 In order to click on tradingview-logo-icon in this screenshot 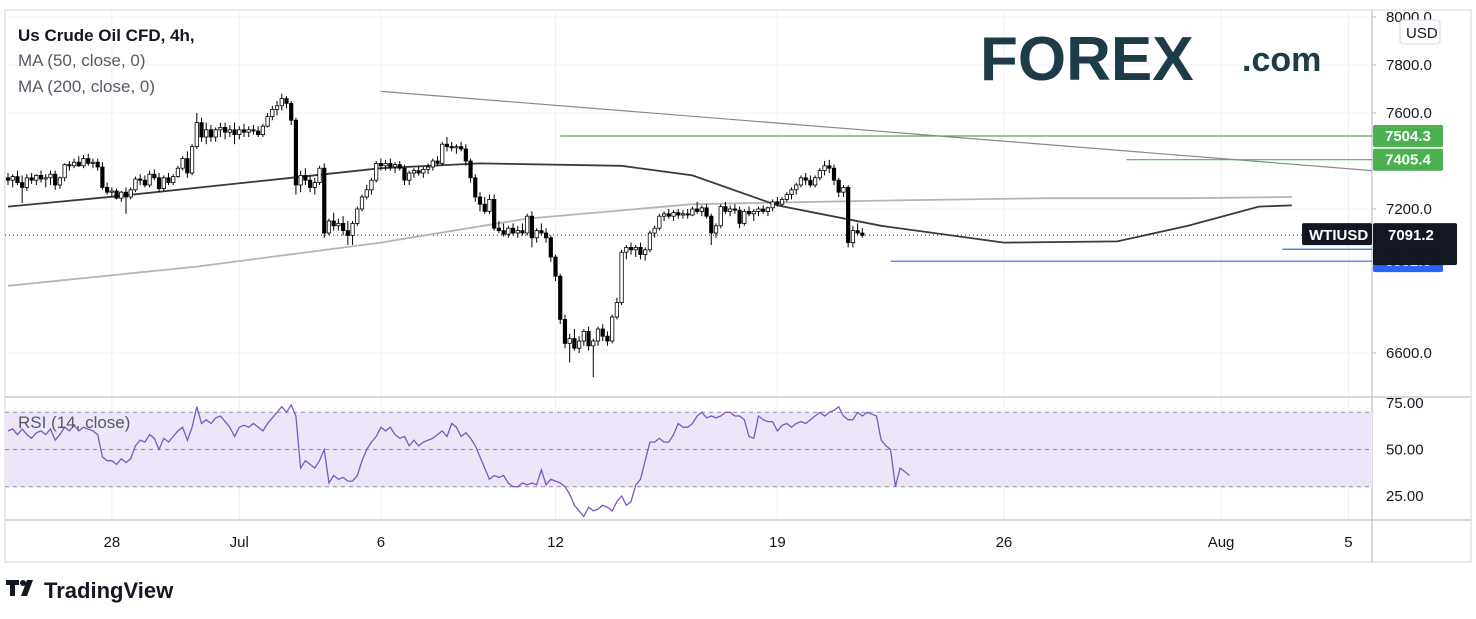, I will do `click(22, 591)`.